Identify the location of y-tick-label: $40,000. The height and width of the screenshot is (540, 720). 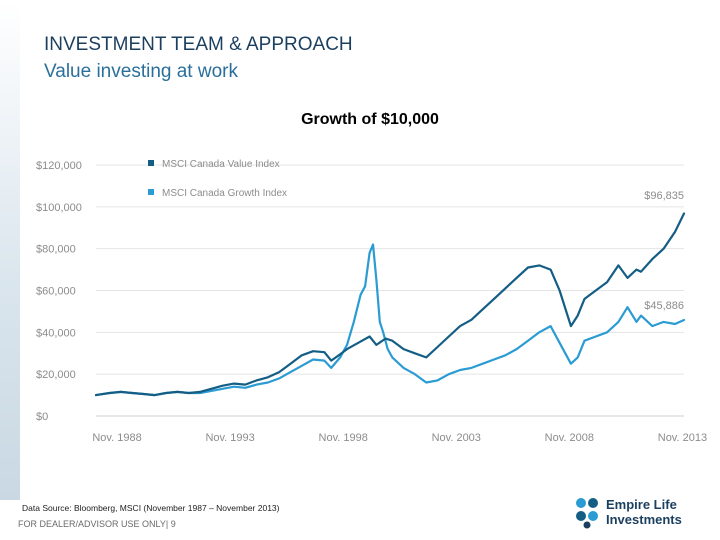
(56, 333).